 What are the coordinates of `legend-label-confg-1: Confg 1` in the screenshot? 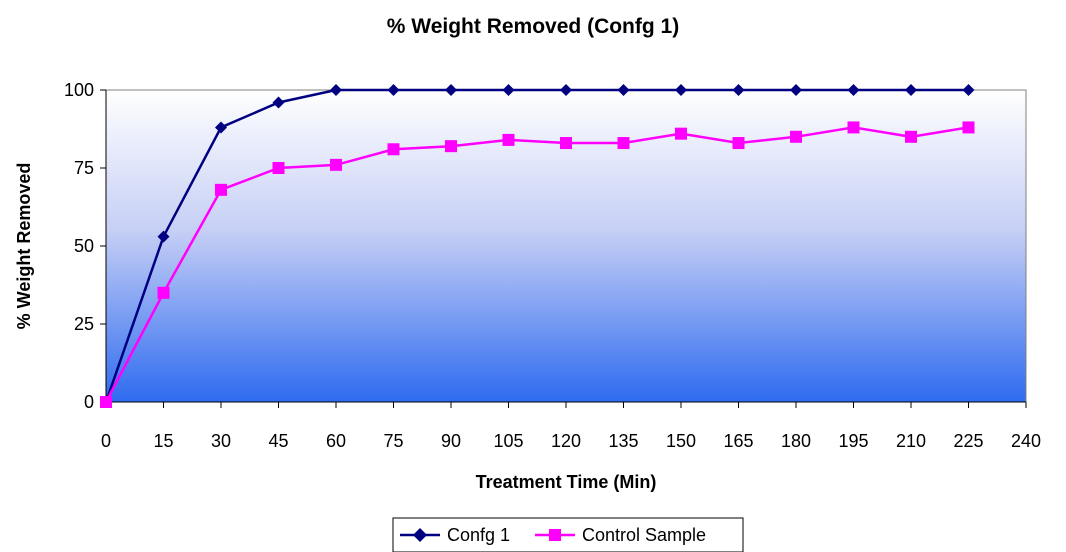 It's located at (478, 535).